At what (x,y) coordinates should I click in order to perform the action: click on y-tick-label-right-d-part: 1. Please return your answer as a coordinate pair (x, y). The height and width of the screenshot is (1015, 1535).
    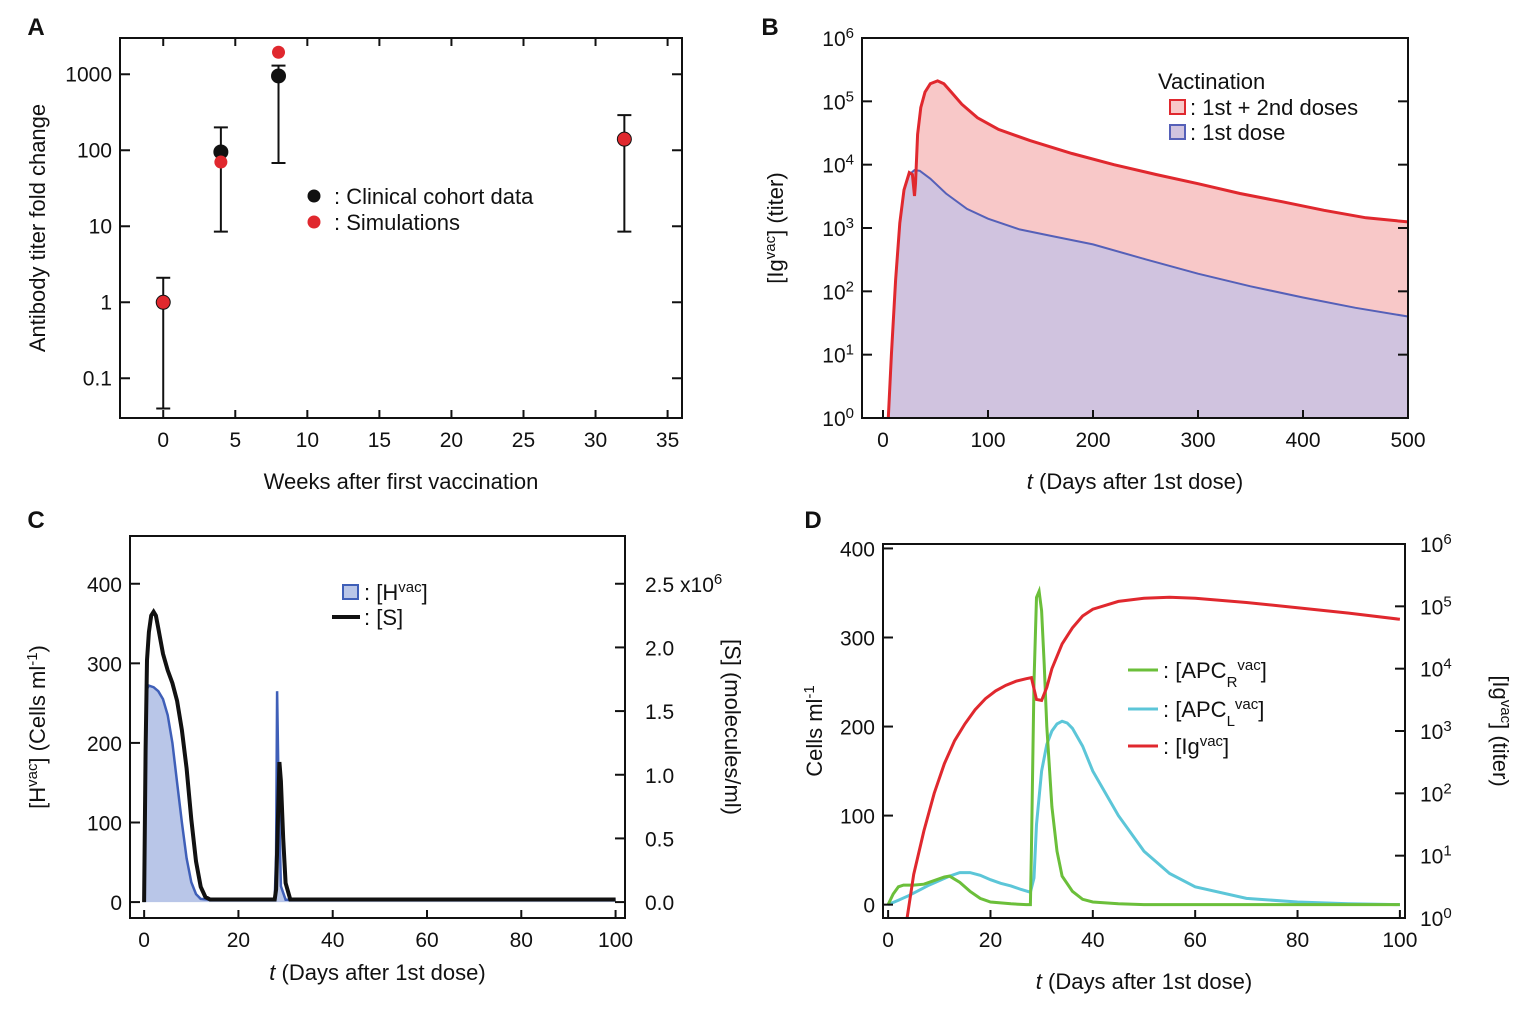
    Looking at the image, I should click on (1447, 850).